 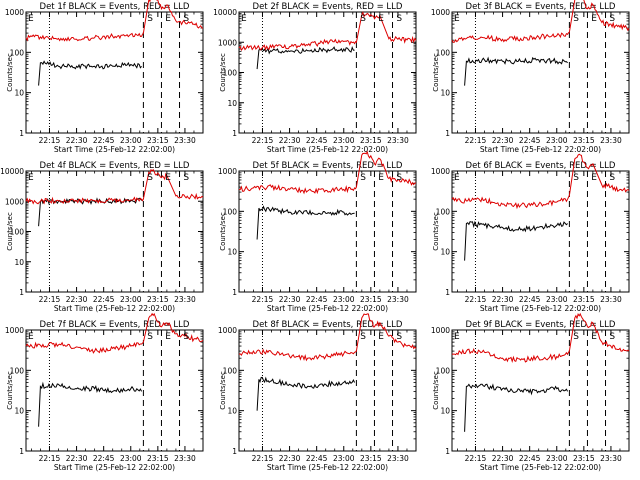 I want to click on panel-title: Det 1f BLACK = Events, RED = LLD, so click(x=115, y=7).